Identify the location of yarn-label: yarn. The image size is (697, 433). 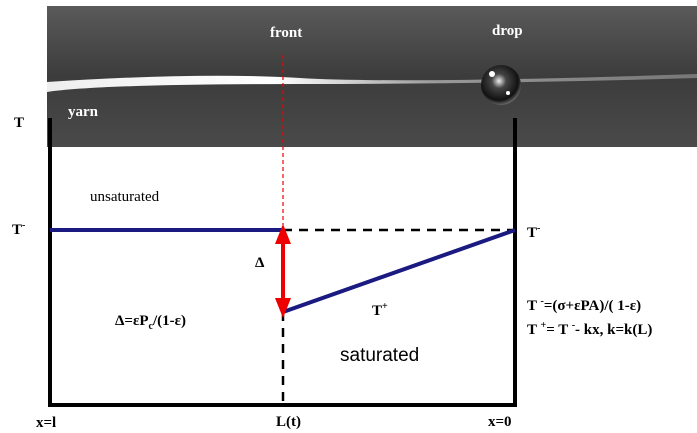
(83, 112).